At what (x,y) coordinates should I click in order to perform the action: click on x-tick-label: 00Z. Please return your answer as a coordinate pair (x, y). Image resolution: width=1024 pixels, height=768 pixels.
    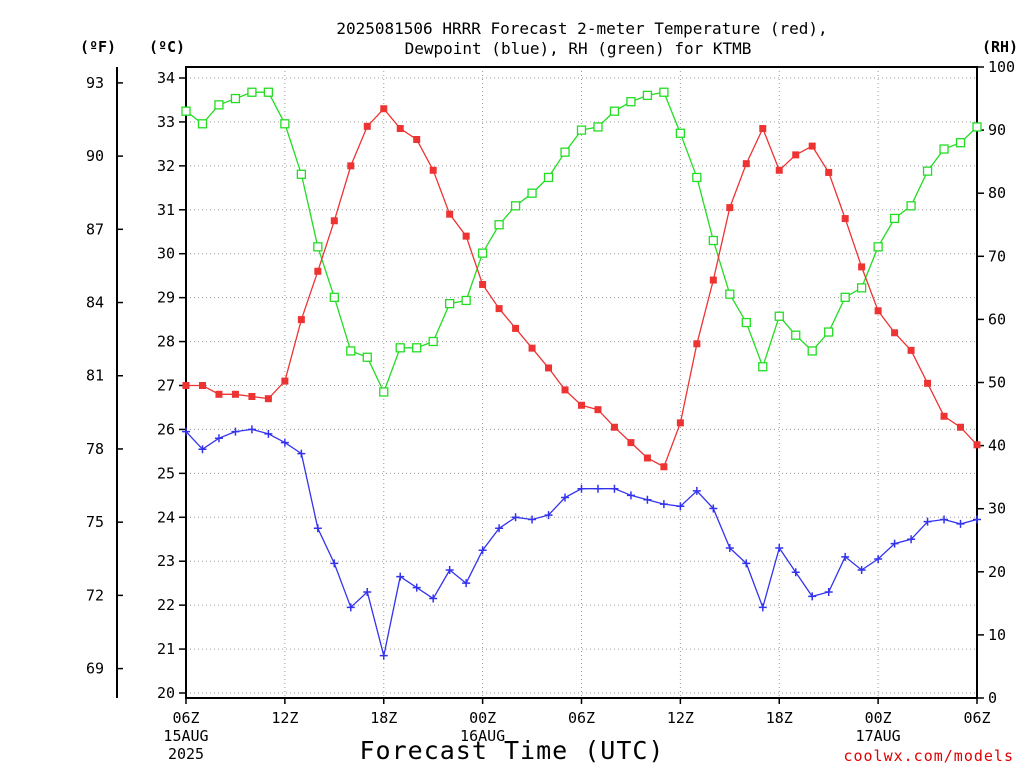
    Looking at the image, I should click on (878, 718).